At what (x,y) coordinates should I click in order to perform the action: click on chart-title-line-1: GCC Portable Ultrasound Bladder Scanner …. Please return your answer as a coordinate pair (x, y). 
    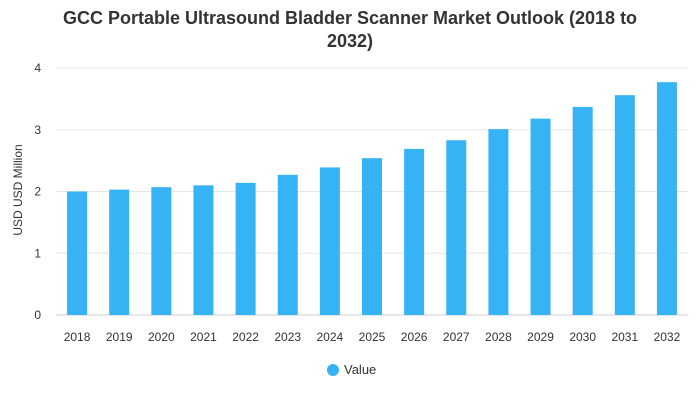
    Looking at the image, I should click on (350, 18).